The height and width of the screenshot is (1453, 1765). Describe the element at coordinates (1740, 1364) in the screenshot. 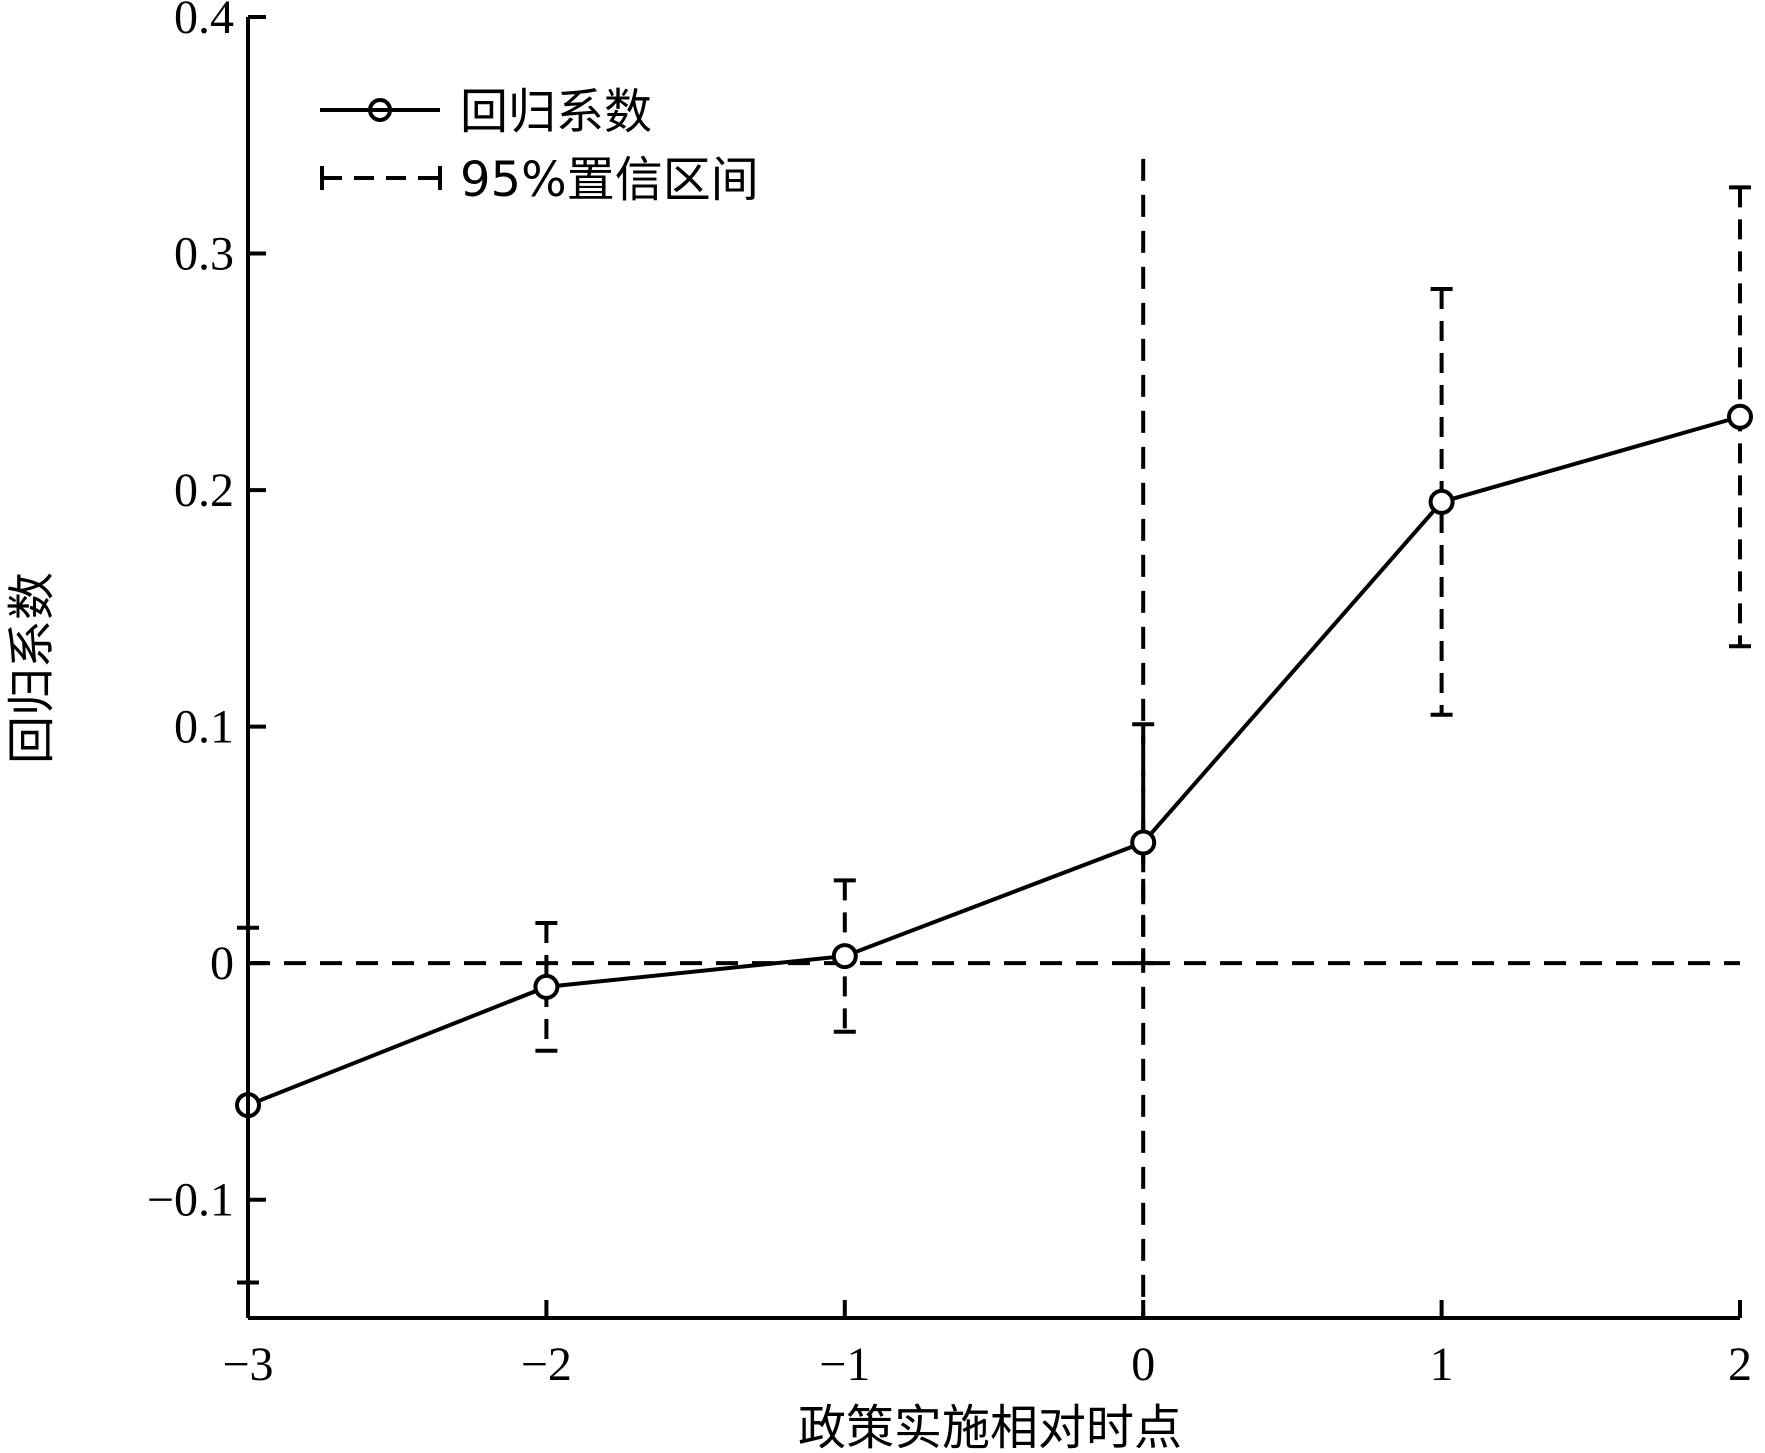

I see `x-tick-label: 2` at that location.